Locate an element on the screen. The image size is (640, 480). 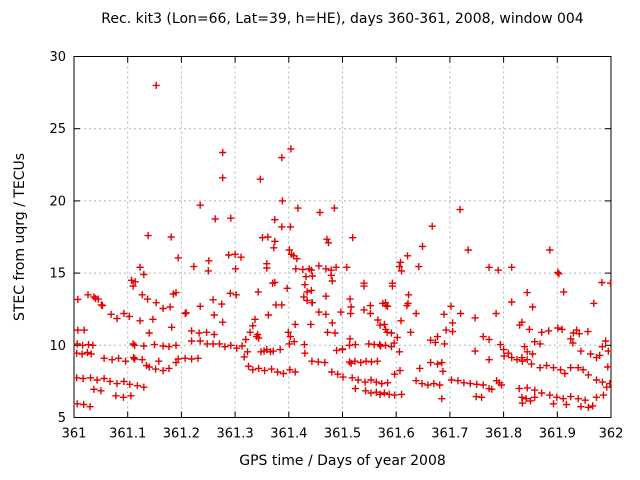
svg-text: 361.4 is located at coordinates (288, 434).